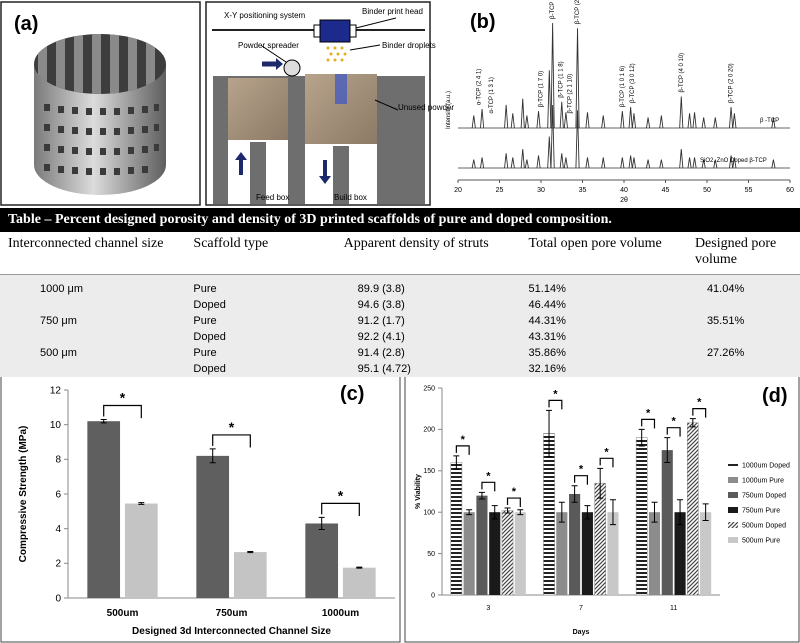 The image size is (800, 643). I want to click on table-row: 1000 μm Pure 89.9 (3.8) 51.14% 41.04%, so click(400, 285).